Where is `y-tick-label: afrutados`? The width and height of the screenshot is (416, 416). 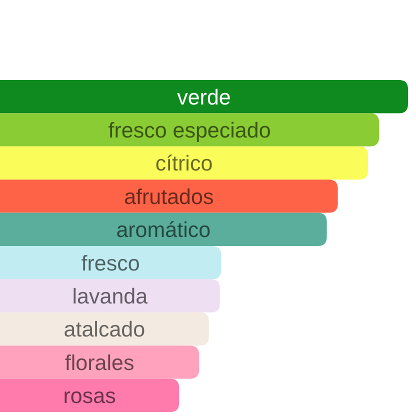
y-tick-label: afrutados is located at coordinates (169, 196).